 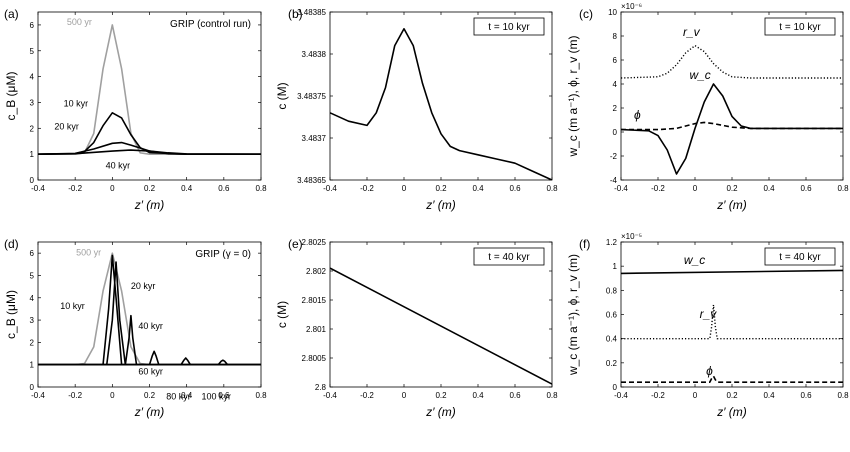 What do you see at coordinates (316, 329) in the screenshot?
I see `y-tick-label: 2.801` at bounding box center [316, 329].